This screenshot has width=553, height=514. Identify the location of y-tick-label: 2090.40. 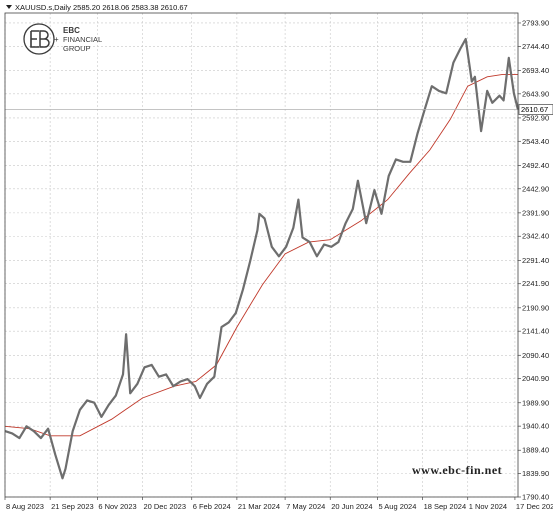
(535, 355).